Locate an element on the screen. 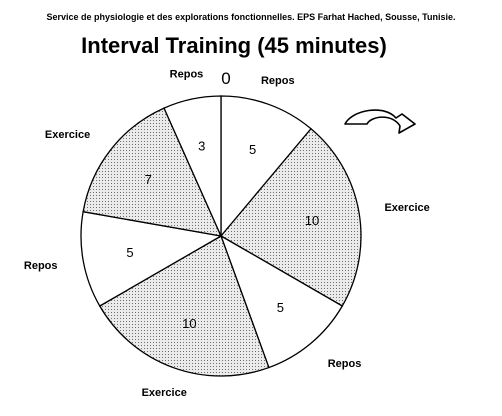  slice-value-2: 10 is located at coordinates (312, 220).